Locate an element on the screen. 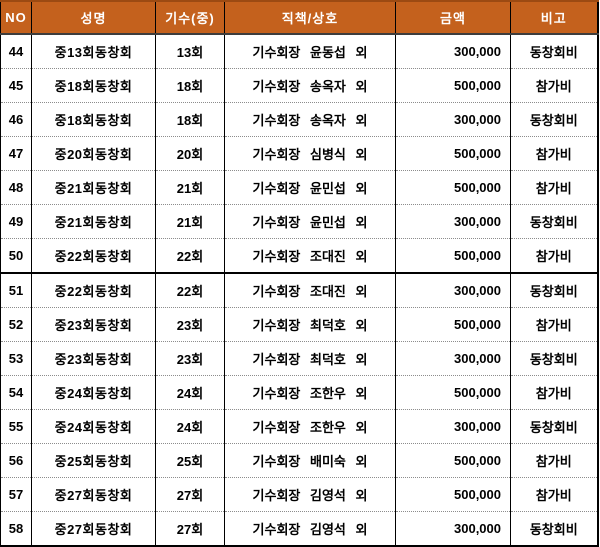 This screenshot has width=600, height=547. table-row: 46 중18회동창회 18회 기수회장 송옥자 외 300,000 동창회비 is located at coordinates (299, 119).